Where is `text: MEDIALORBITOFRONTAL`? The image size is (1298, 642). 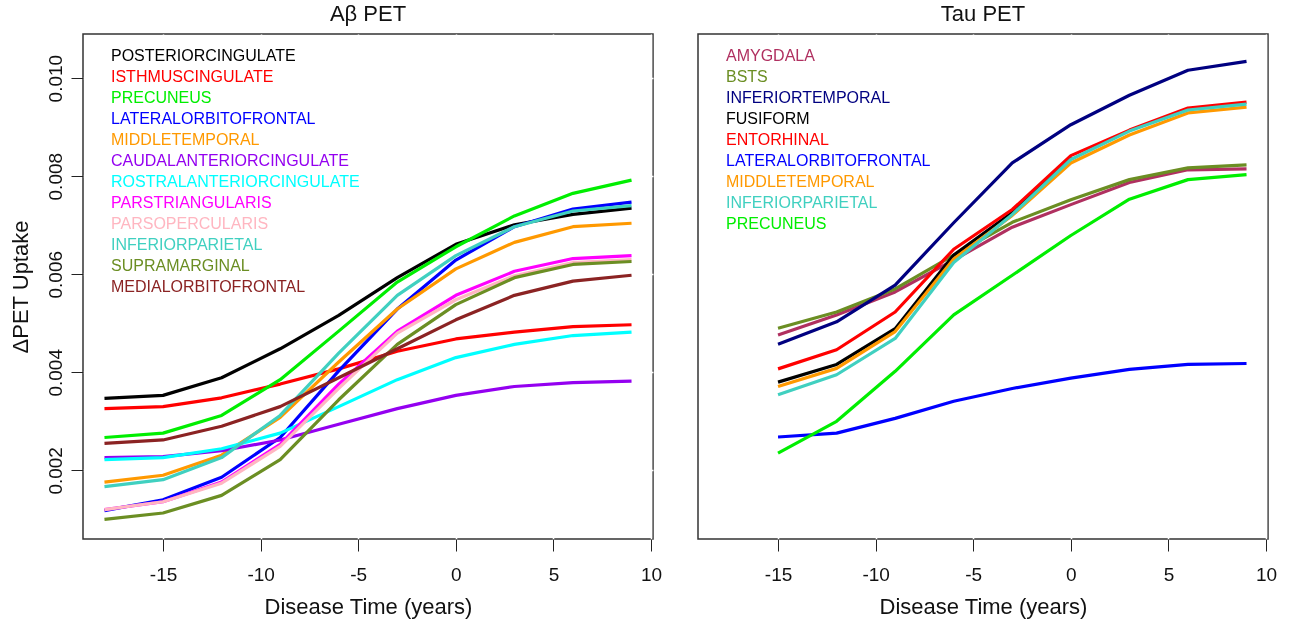 text: MEDIALORBITOFRONTAL is located at coordinates (208, 286).